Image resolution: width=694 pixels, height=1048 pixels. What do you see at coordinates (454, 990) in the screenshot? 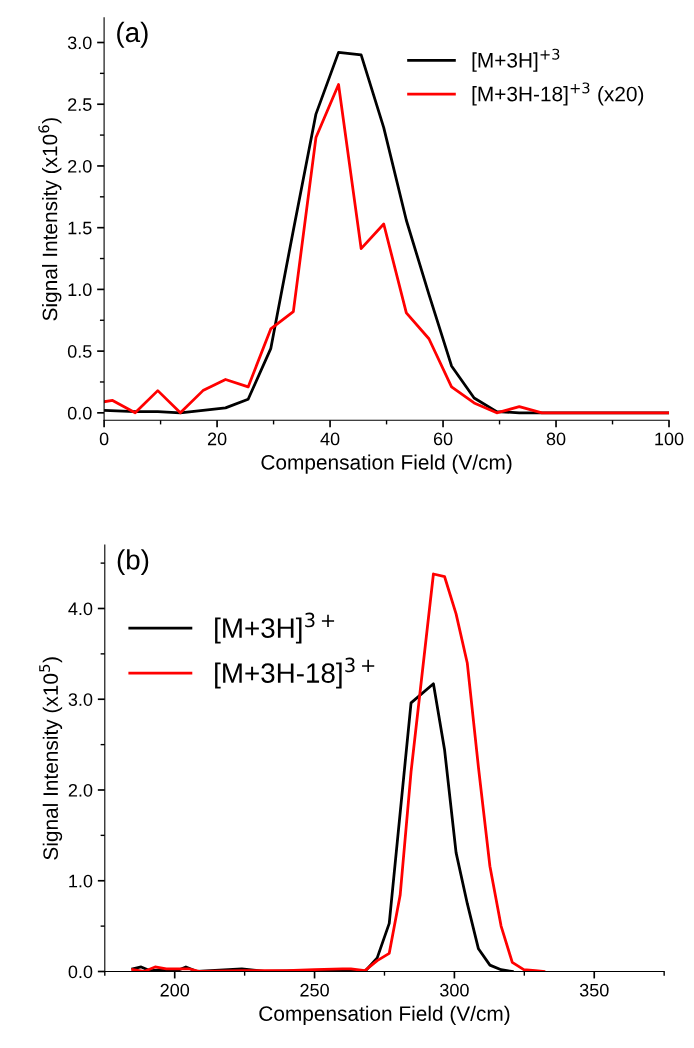
I see `x-tick-label: 300` at bounding box center [454, 990].